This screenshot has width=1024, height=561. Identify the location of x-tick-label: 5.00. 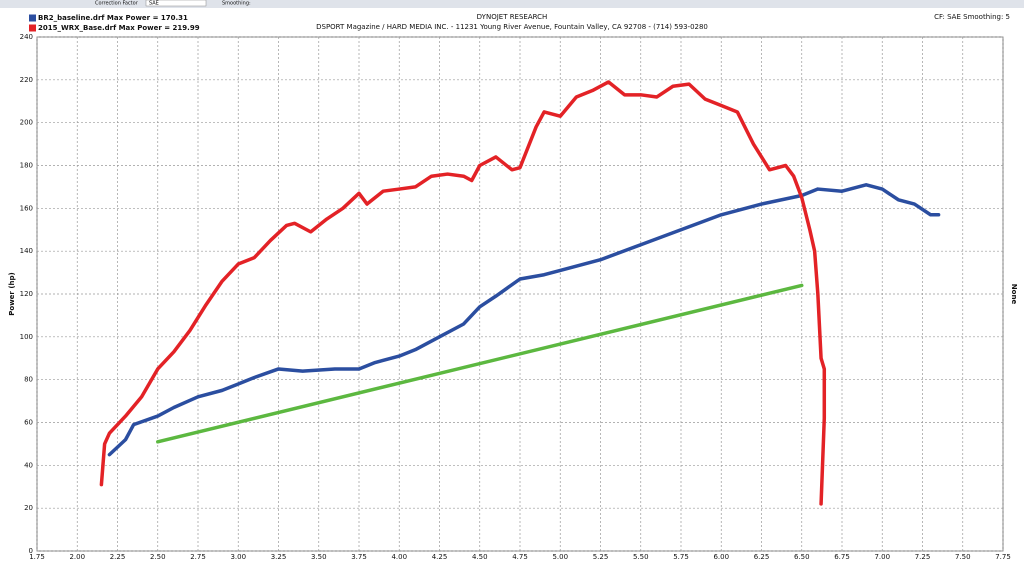
(560, 557).